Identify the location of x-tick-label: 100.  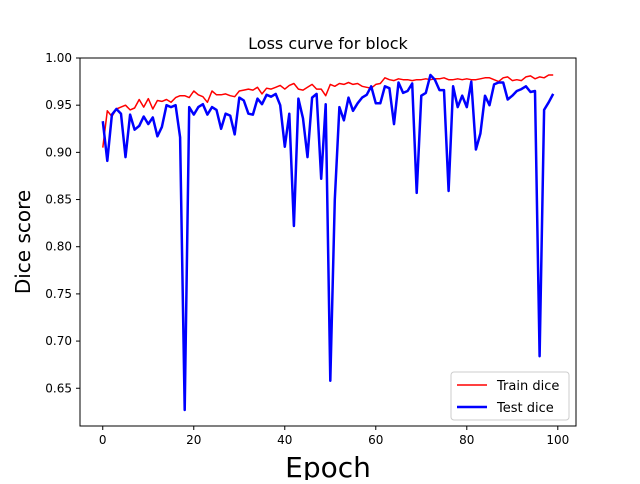
(557, 440).